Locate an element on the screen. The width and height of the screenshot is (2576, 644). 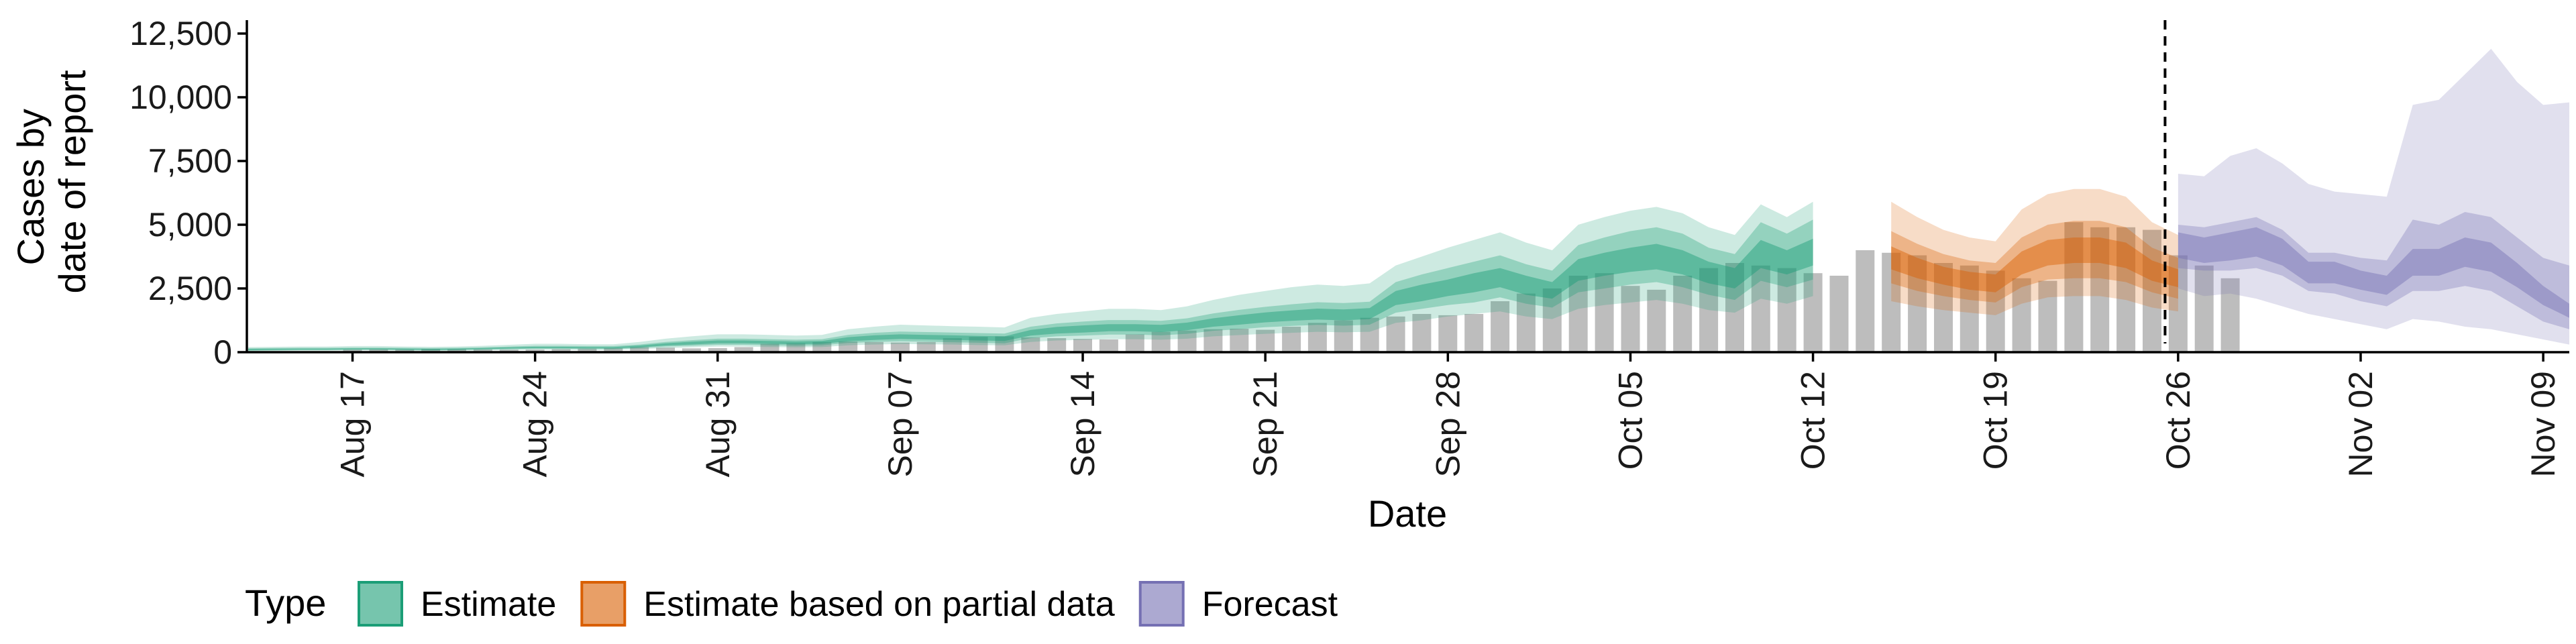
y-tick-label: 12,500 is located at coordinates (180, 33).